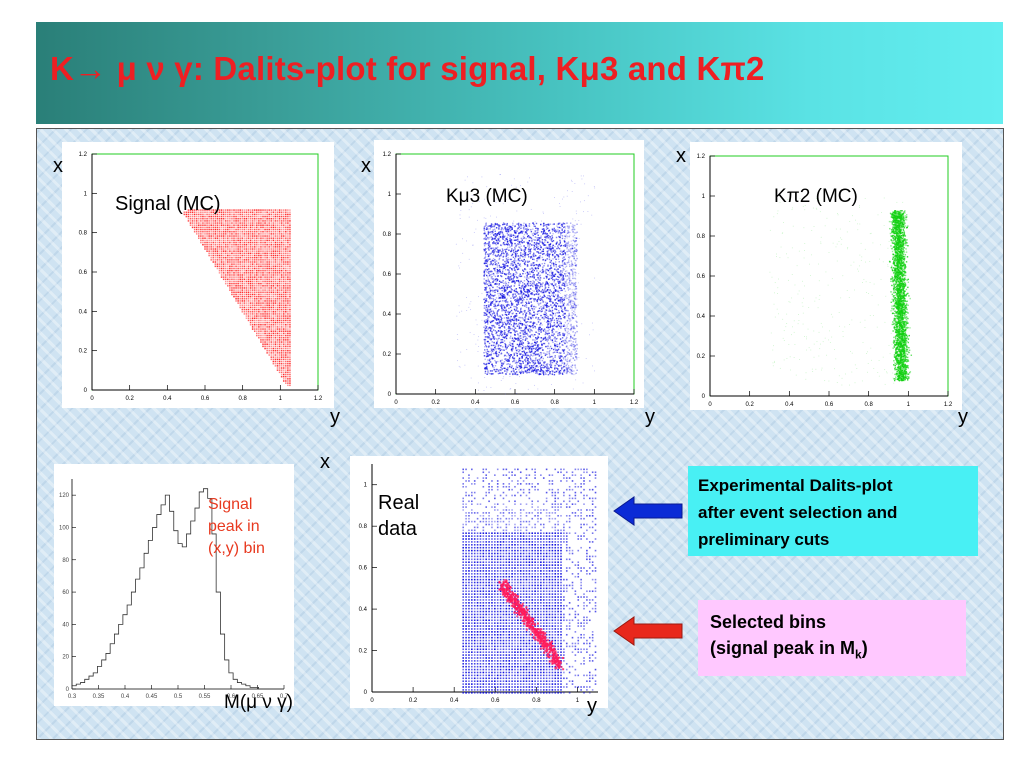  What do you see at coordinates (230, 504) in the screenshot?
I see `hist-annotation-line1: Signal` at bounding box center [230, 504].